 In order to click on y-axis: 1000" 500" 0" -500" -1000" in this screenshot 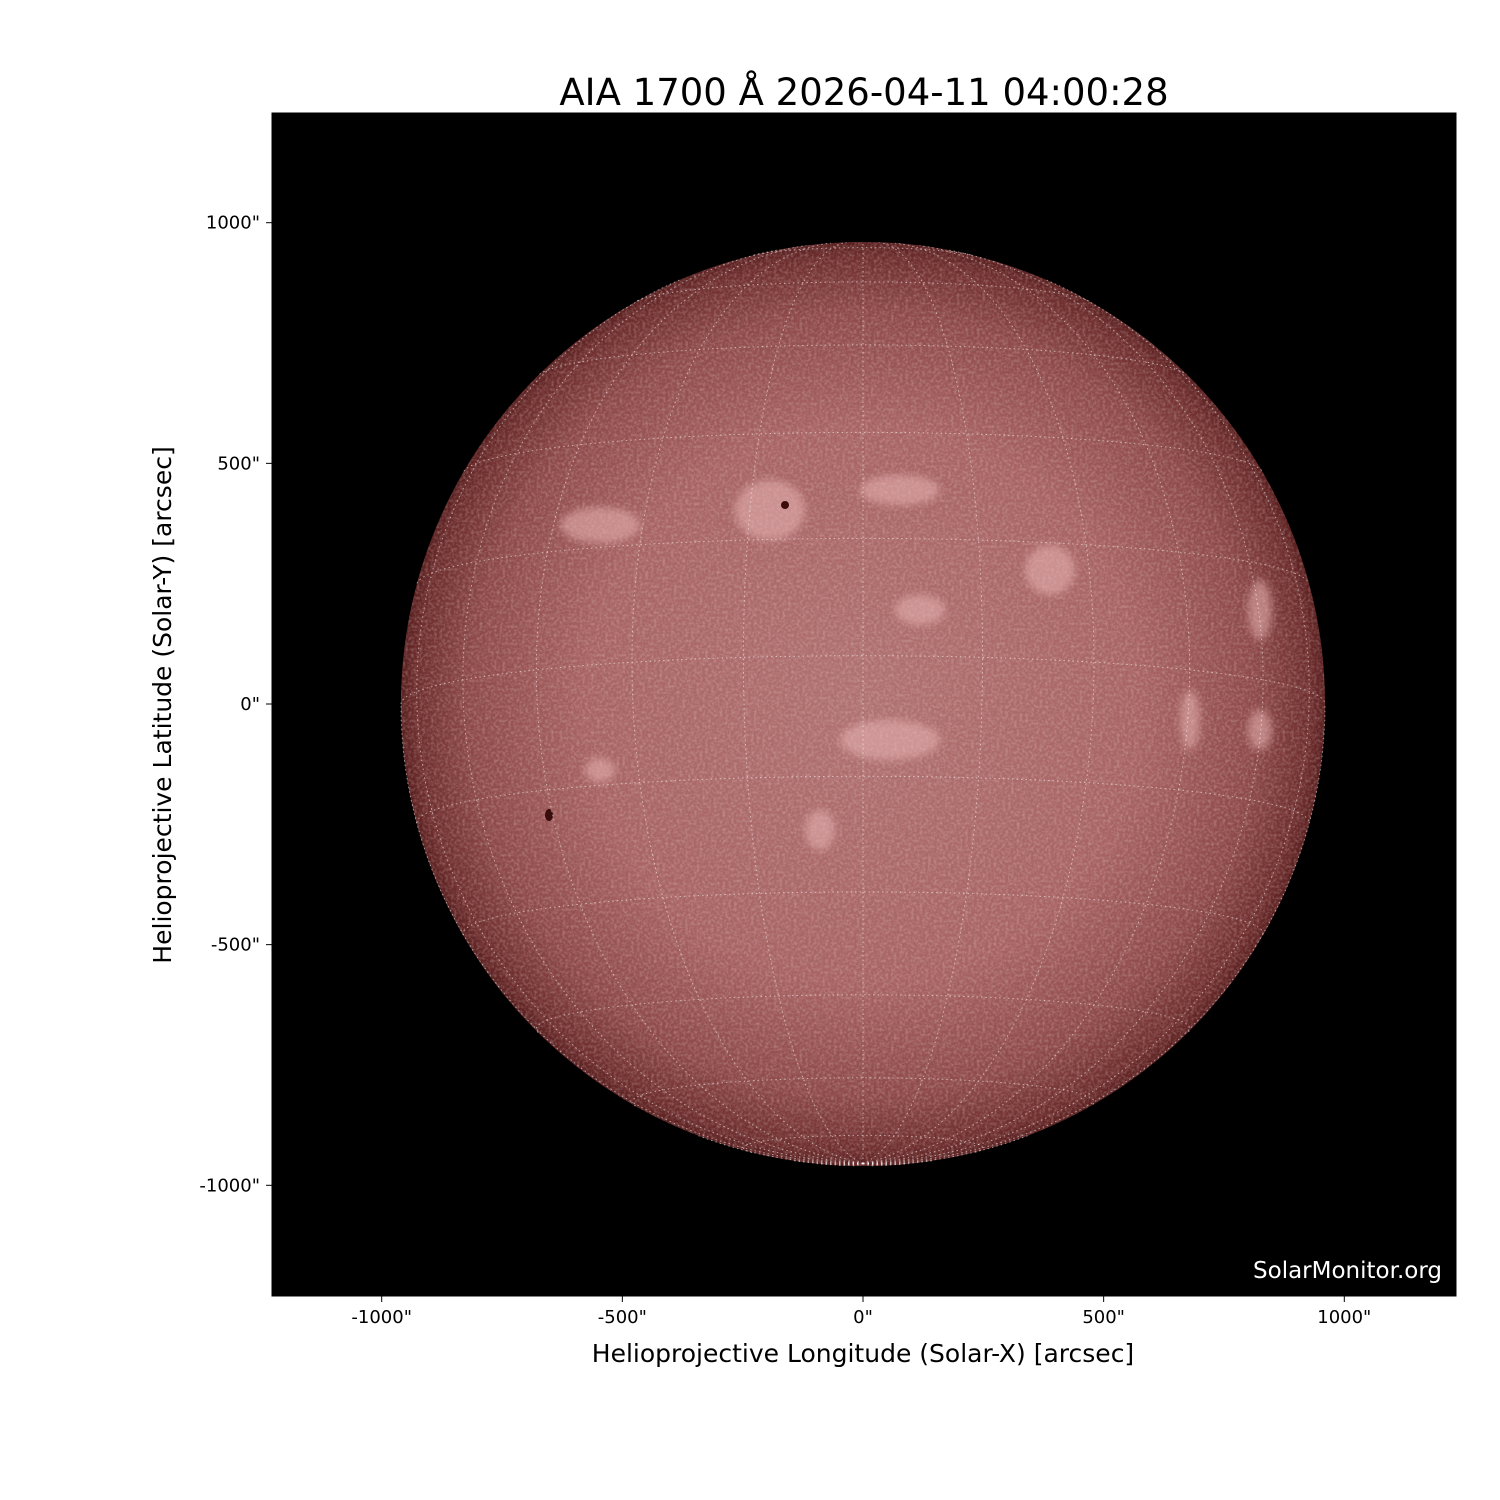, I will do `click(235, 704)`.